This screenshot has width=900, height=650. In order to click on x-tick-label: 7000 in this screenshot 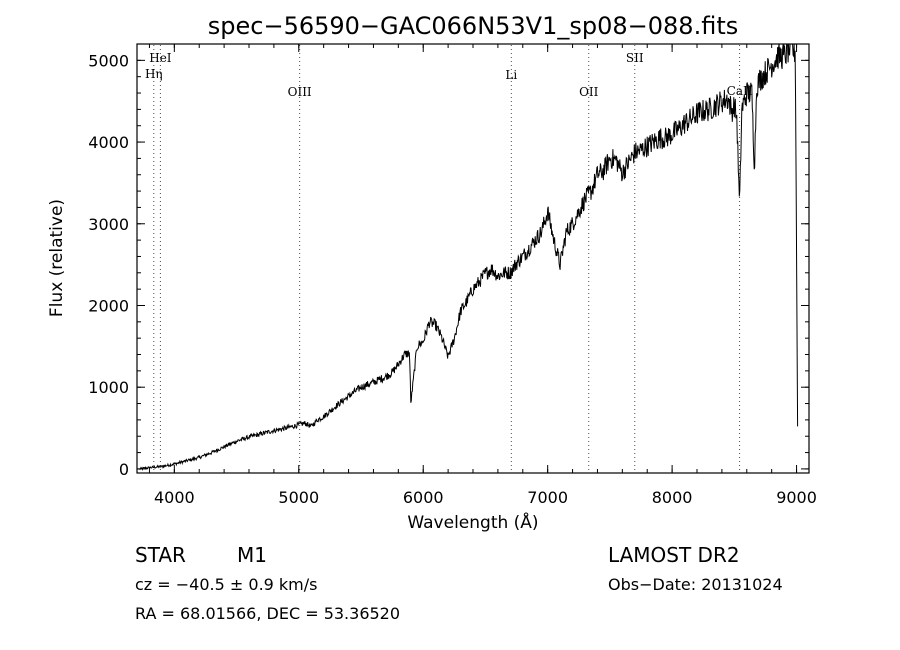, I will do `click(547, 497)`.